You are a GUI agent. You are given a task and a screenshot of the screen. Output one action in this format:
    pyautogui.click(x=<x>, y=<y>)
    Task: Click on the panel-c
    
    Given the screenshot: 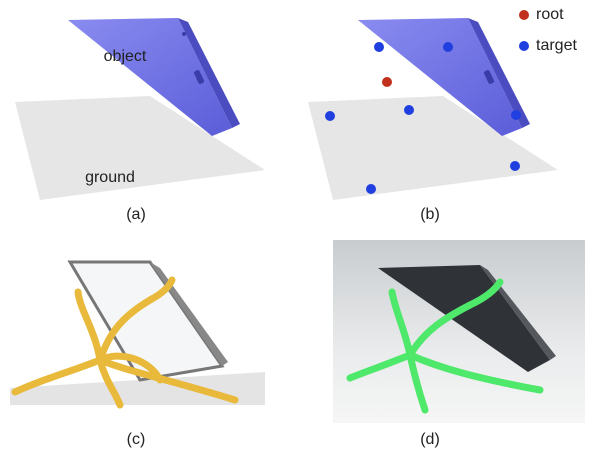 What is the action you would take?
    pyautogui.click(x=137, y=334)
    